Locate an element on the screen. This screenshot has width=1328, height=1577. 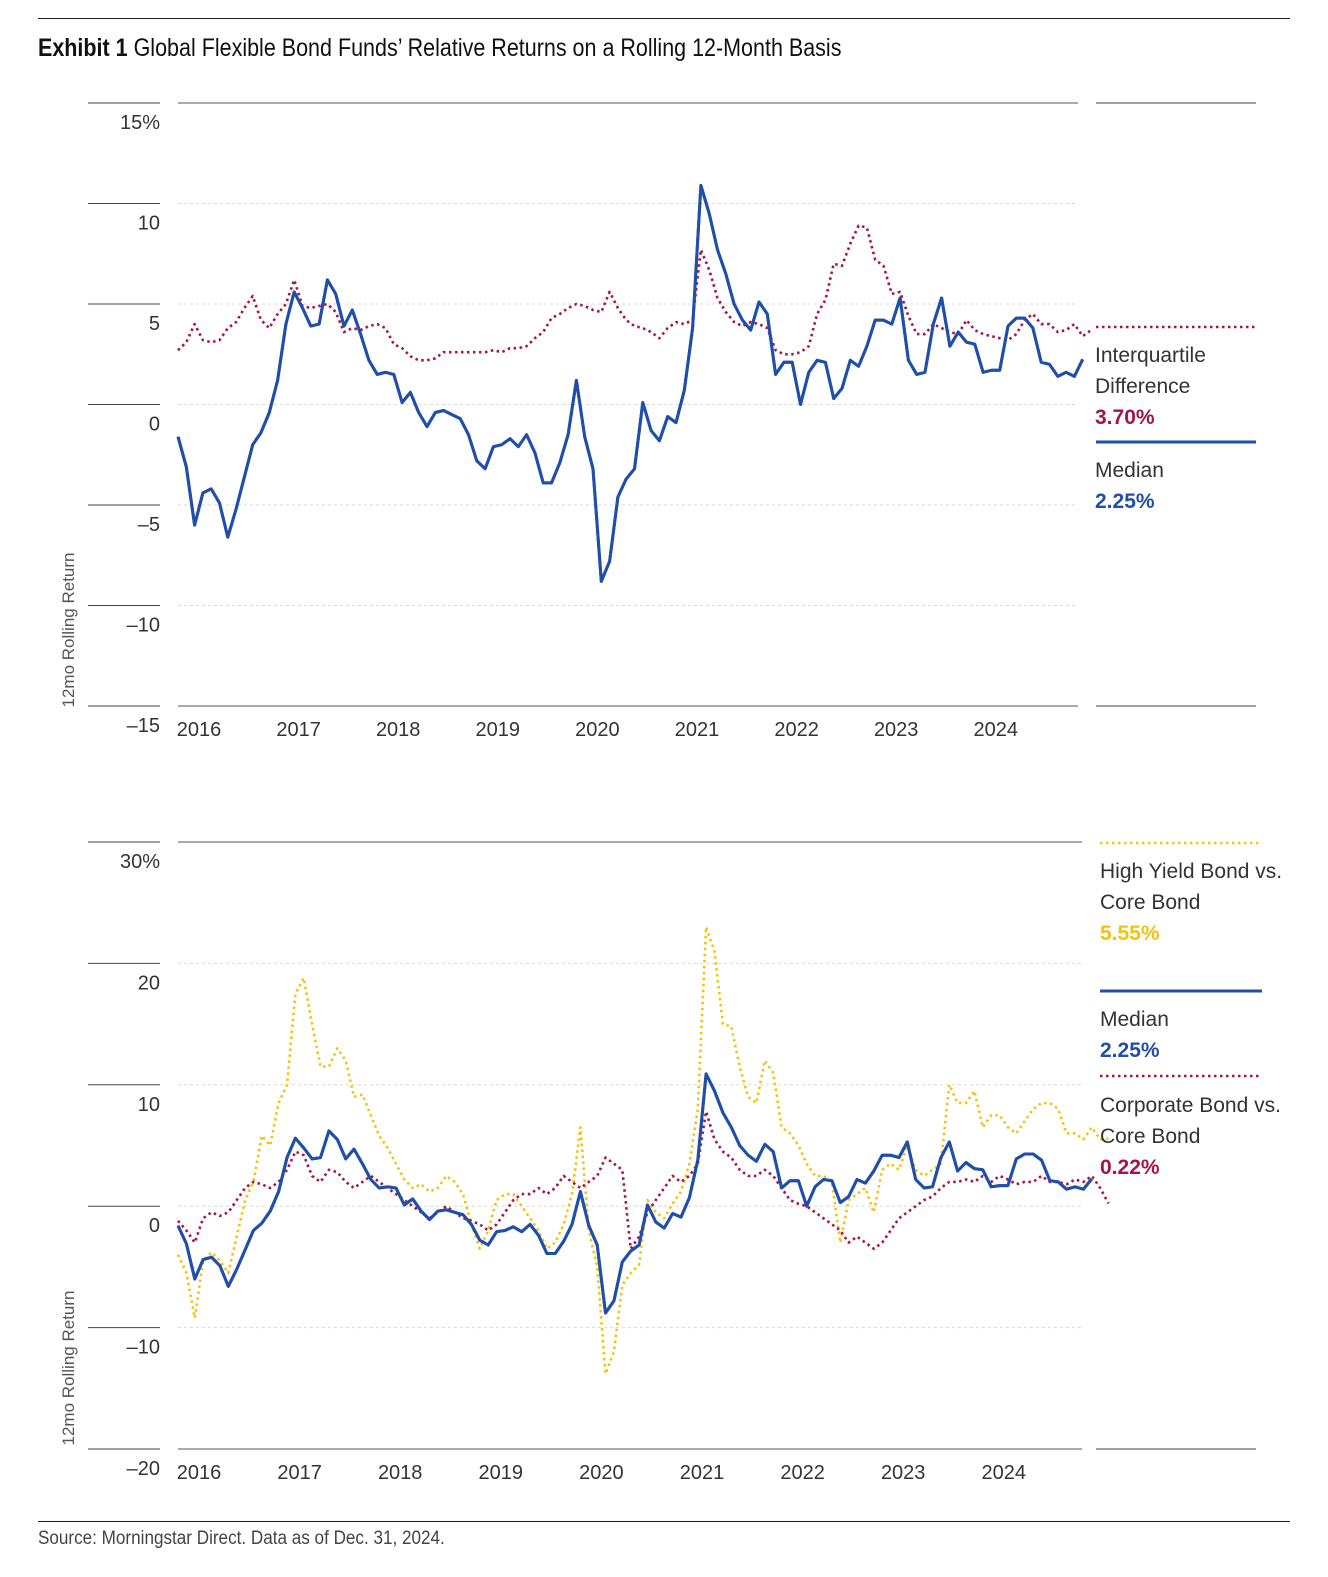
y-tick-label: –20 is located at coordinates (143, 1469).